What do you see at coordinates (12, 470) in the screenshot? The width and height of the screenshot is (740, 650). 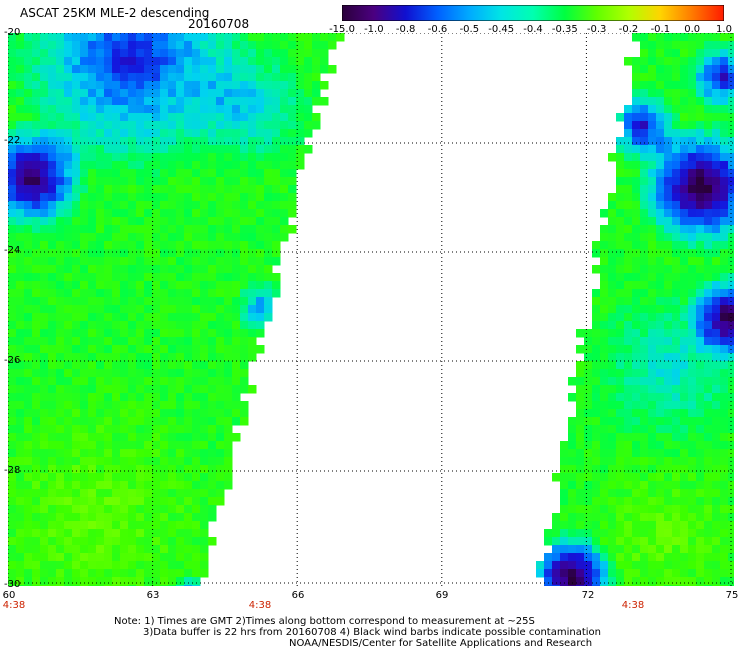 I see `lat-label: -28` at bounding box center [12, 470].